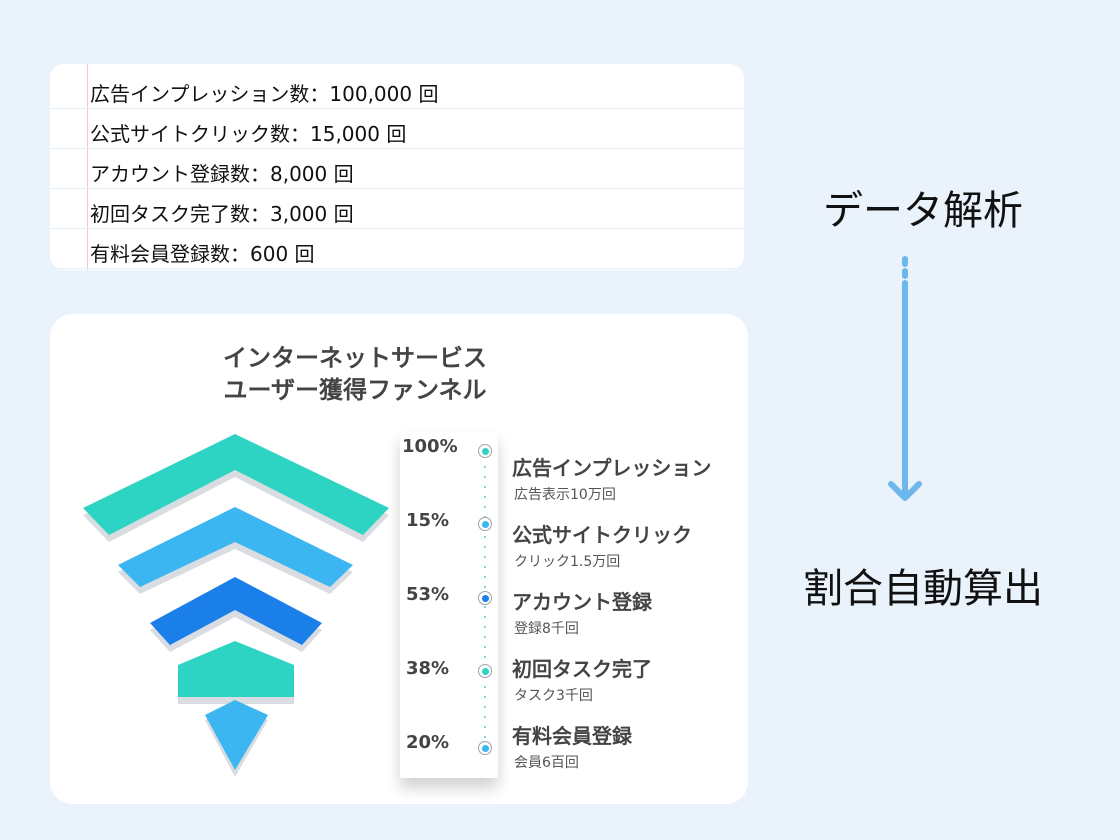 Image resolution: width=1120 pixels, height=840 pixels. Describe the element at coordinates (428, 520) in the screenshot. I see `step-2-percent: 15%` at that location.